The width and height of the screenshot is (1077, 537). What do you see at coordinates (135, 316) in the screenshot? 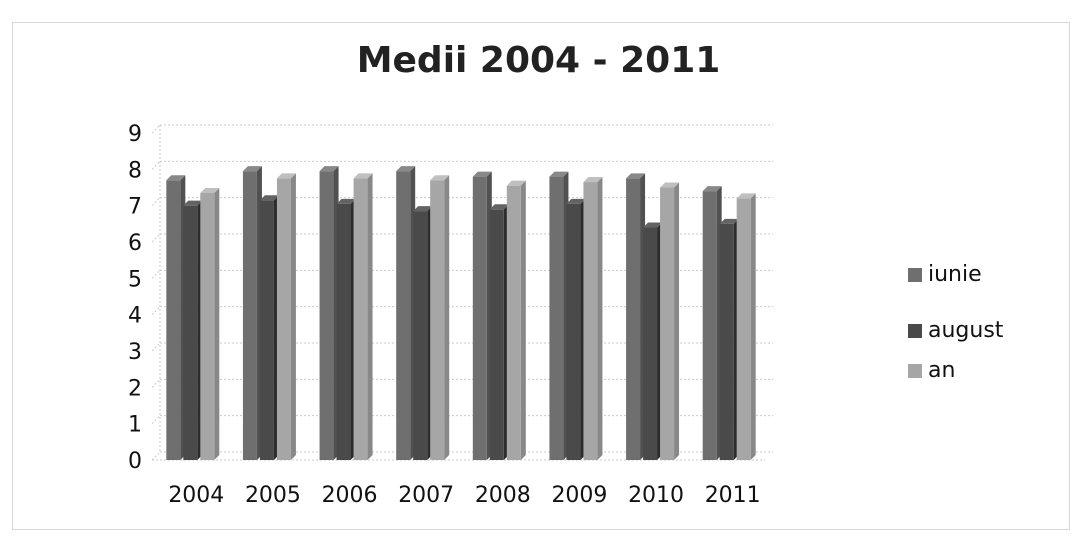
I see `y-tick-label: 4` at bounding box center [135, 316].